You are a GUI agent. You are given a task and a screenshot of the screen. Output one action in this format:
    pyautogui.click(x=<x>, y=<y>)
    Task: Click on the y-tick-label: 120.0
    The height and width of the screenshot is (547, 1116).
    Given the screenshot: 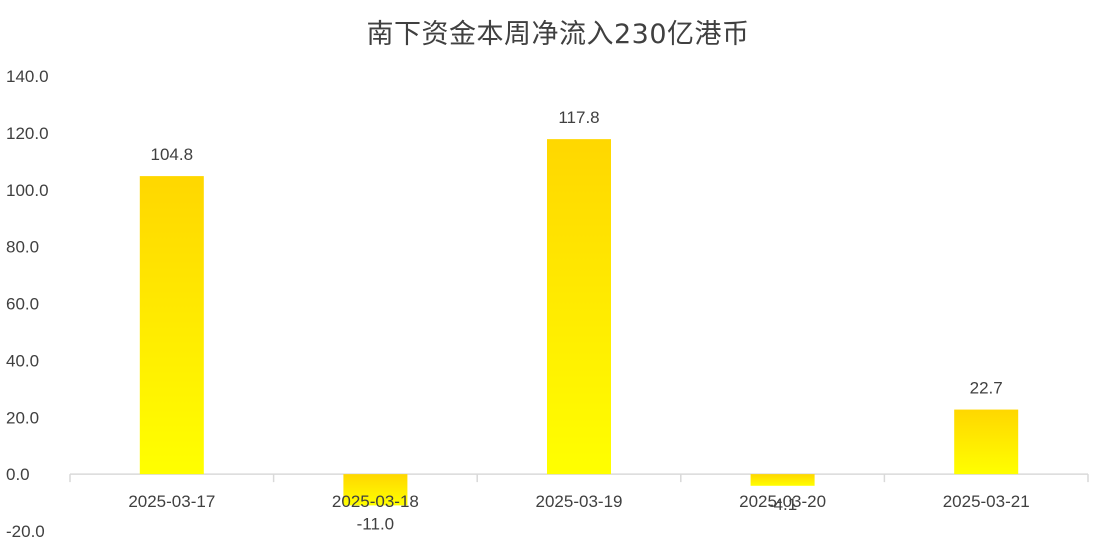 What is the action you would take?
    pyautogui.click(x=27, y=133)
    